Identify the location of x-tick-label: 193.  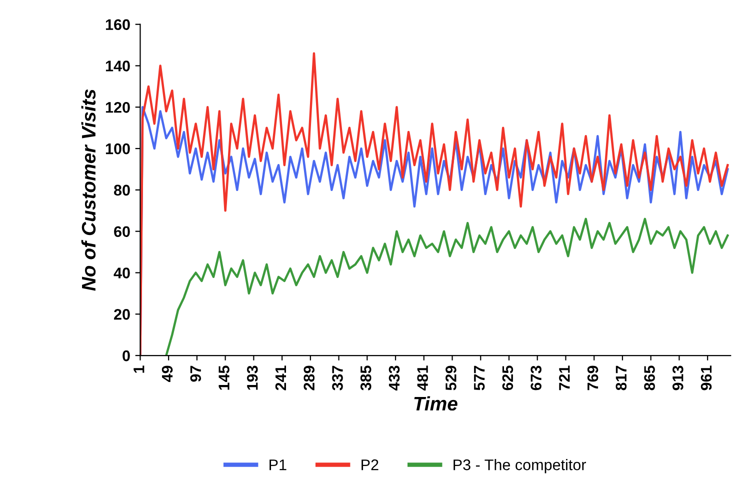
(252, 378).